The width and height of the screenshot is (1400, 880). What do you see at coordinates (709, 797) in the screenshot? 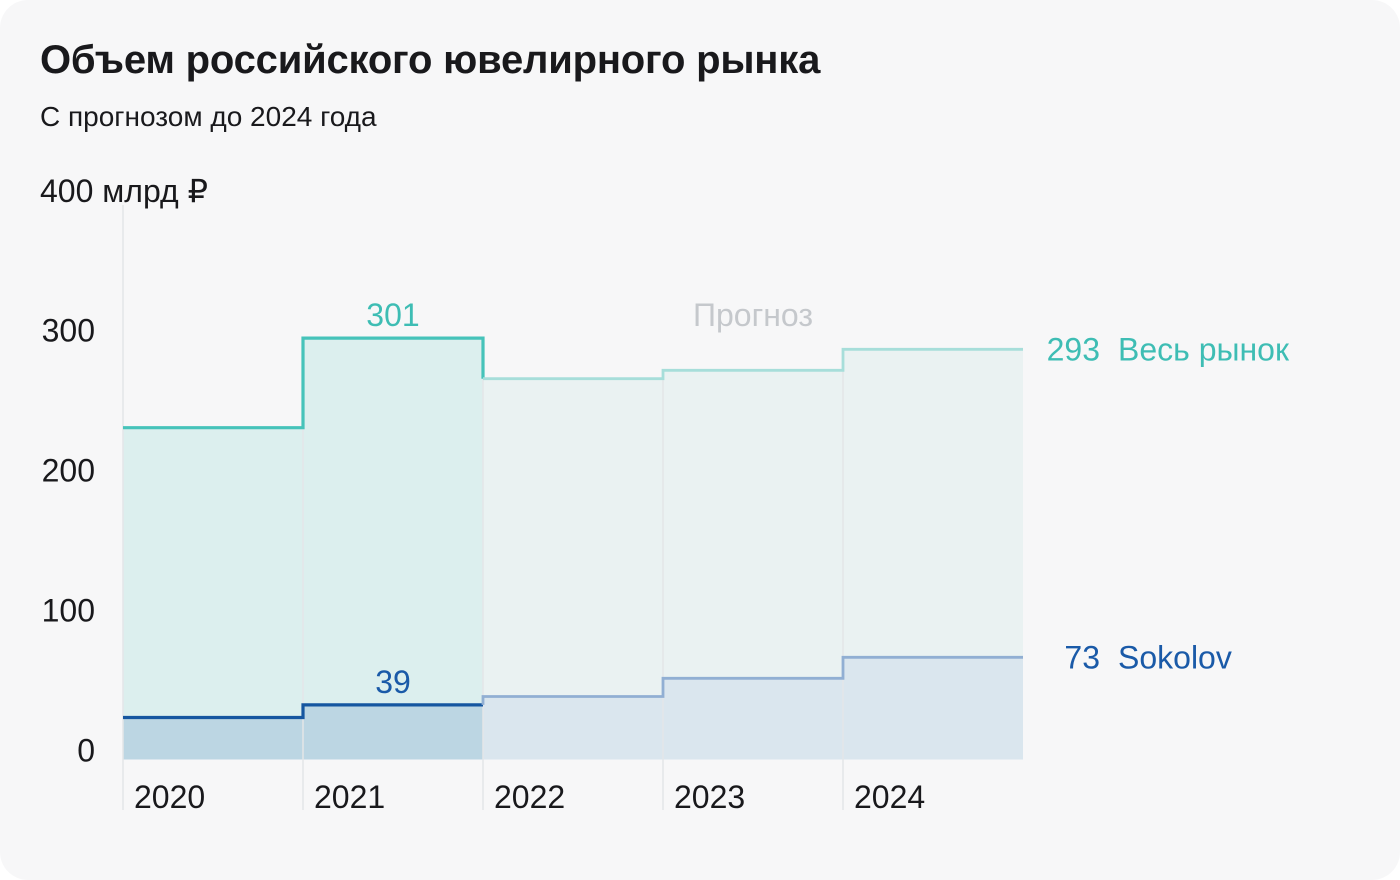
I see `x-tick-label: 2023` at bounding box center [709, 797].